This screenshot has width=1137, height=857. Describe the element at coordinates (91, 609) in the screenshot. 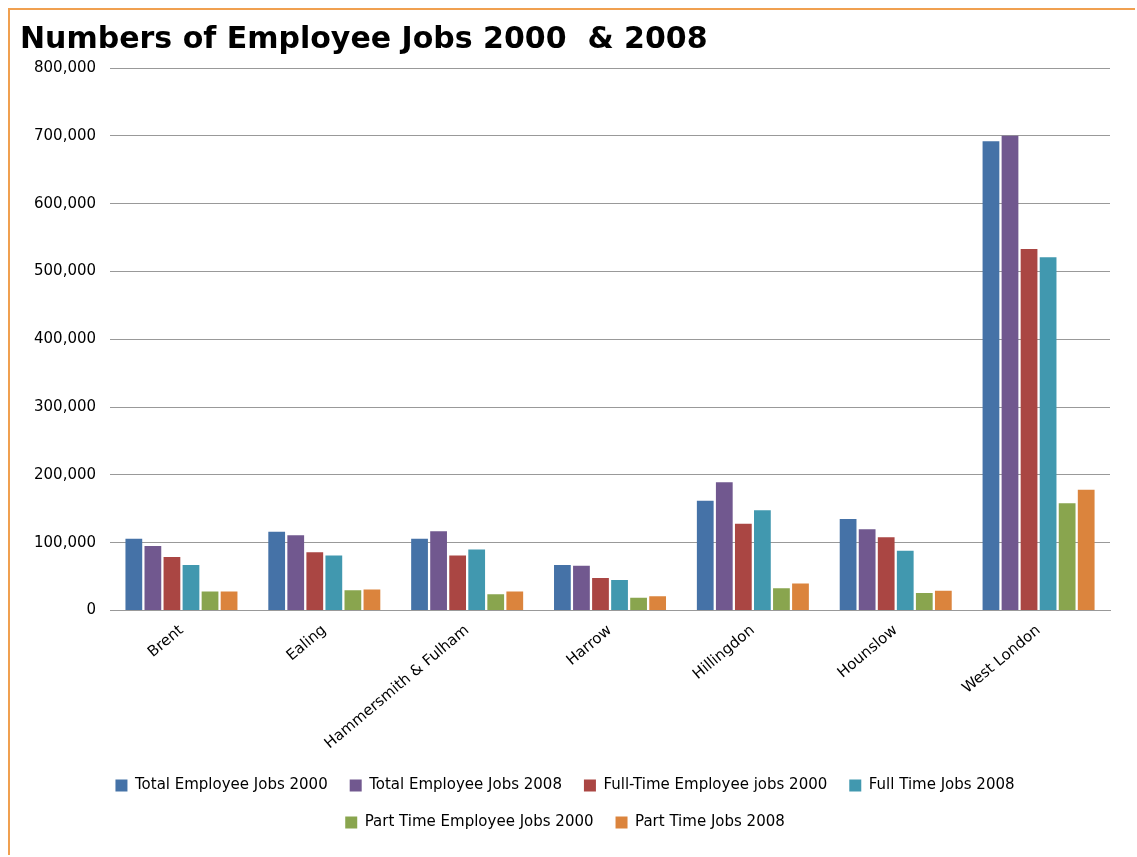

I see `y-tick-label: 0` at that location.